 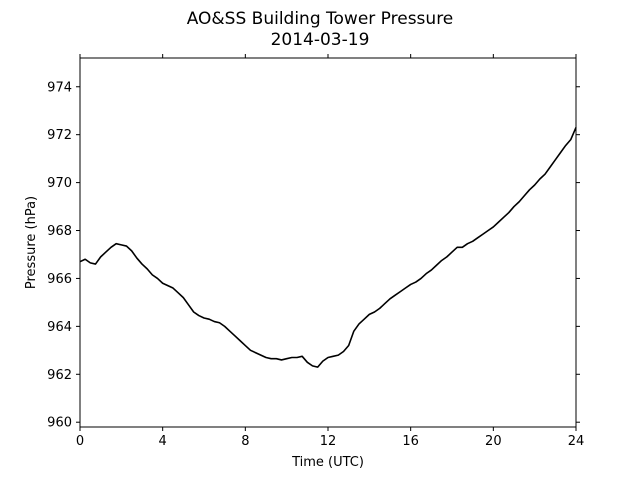 What do you see at coordinates (31, 242) in the screenshot?
I see `y-axis-label: Pressure (hPa)` at bounding box center [31, 242].